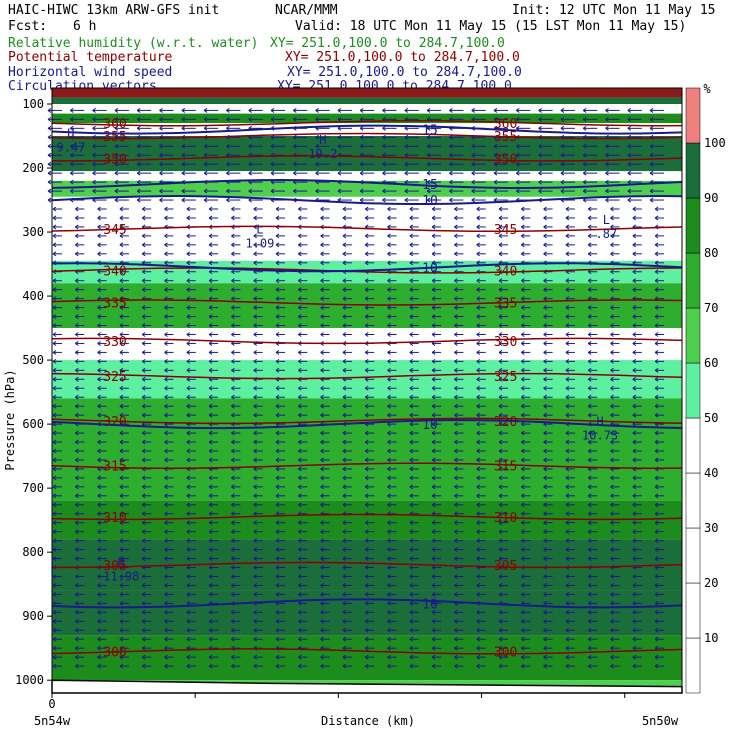 The width and height of the screenshot is (740, 740). I want to click on theta-contour-label: 305, so click(114, 566).